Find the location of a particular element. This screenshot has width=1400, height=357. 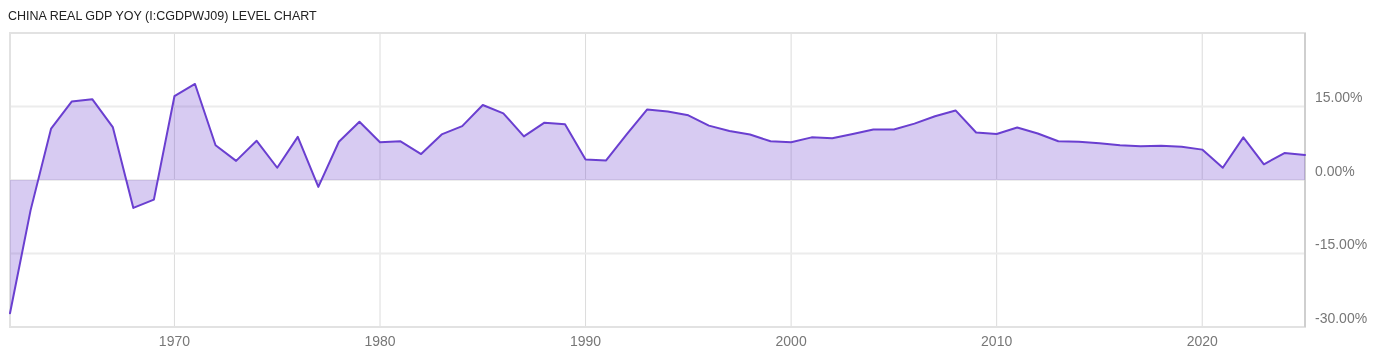

x-tick-label: 1970 is located at coordinates (174, 341).